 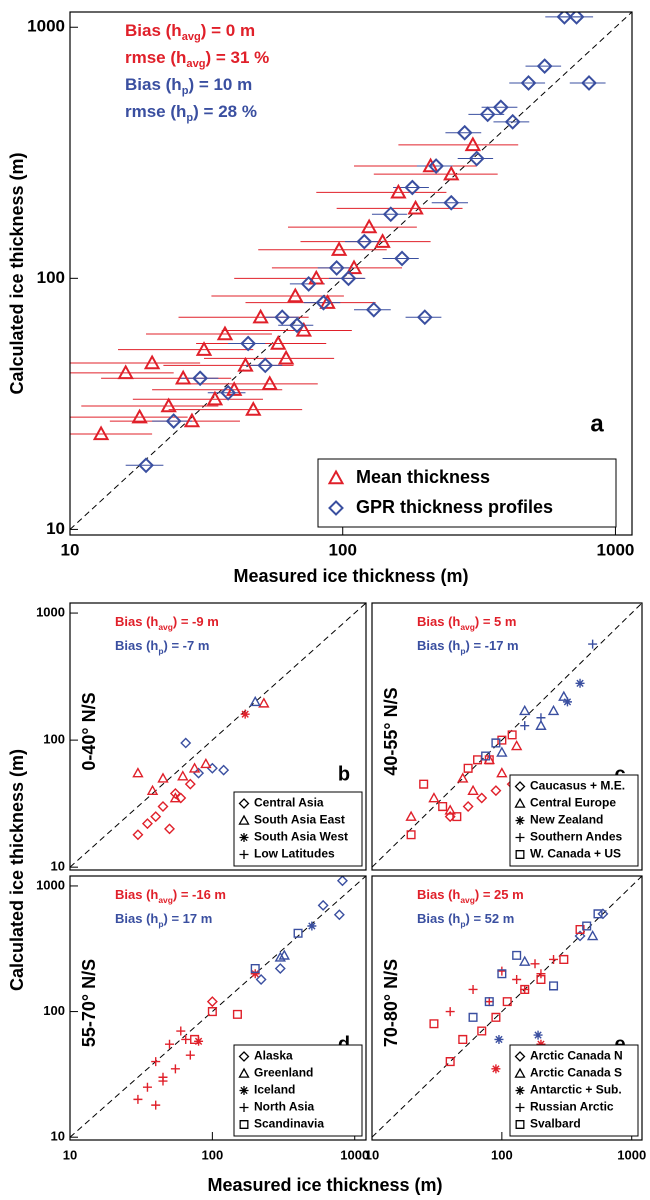 I want to click on annotation: Bias (havg) = 25 m, so click(x=470, y=896).